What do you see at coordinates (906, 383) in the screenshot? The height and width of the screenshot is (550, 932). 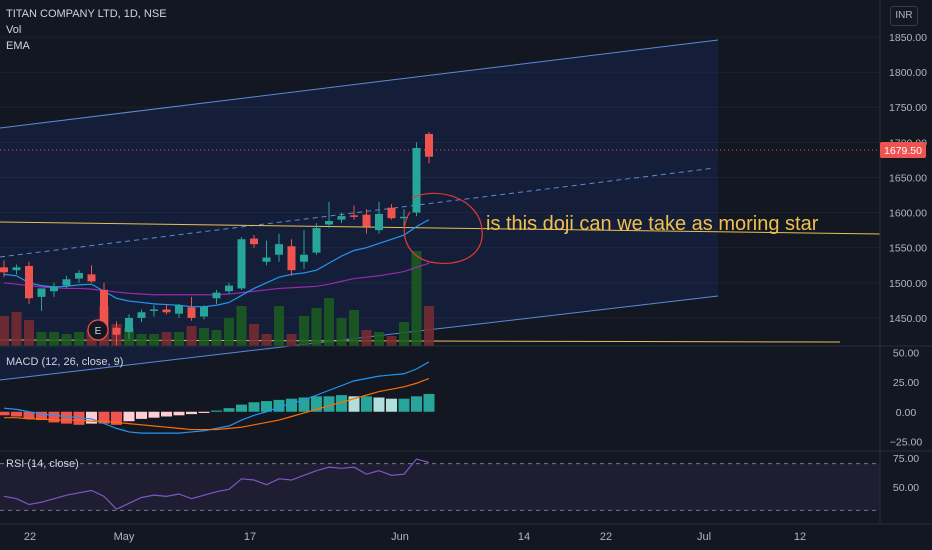 I see `macd-tick-label: 25.00` at bounding box center [906, 383].